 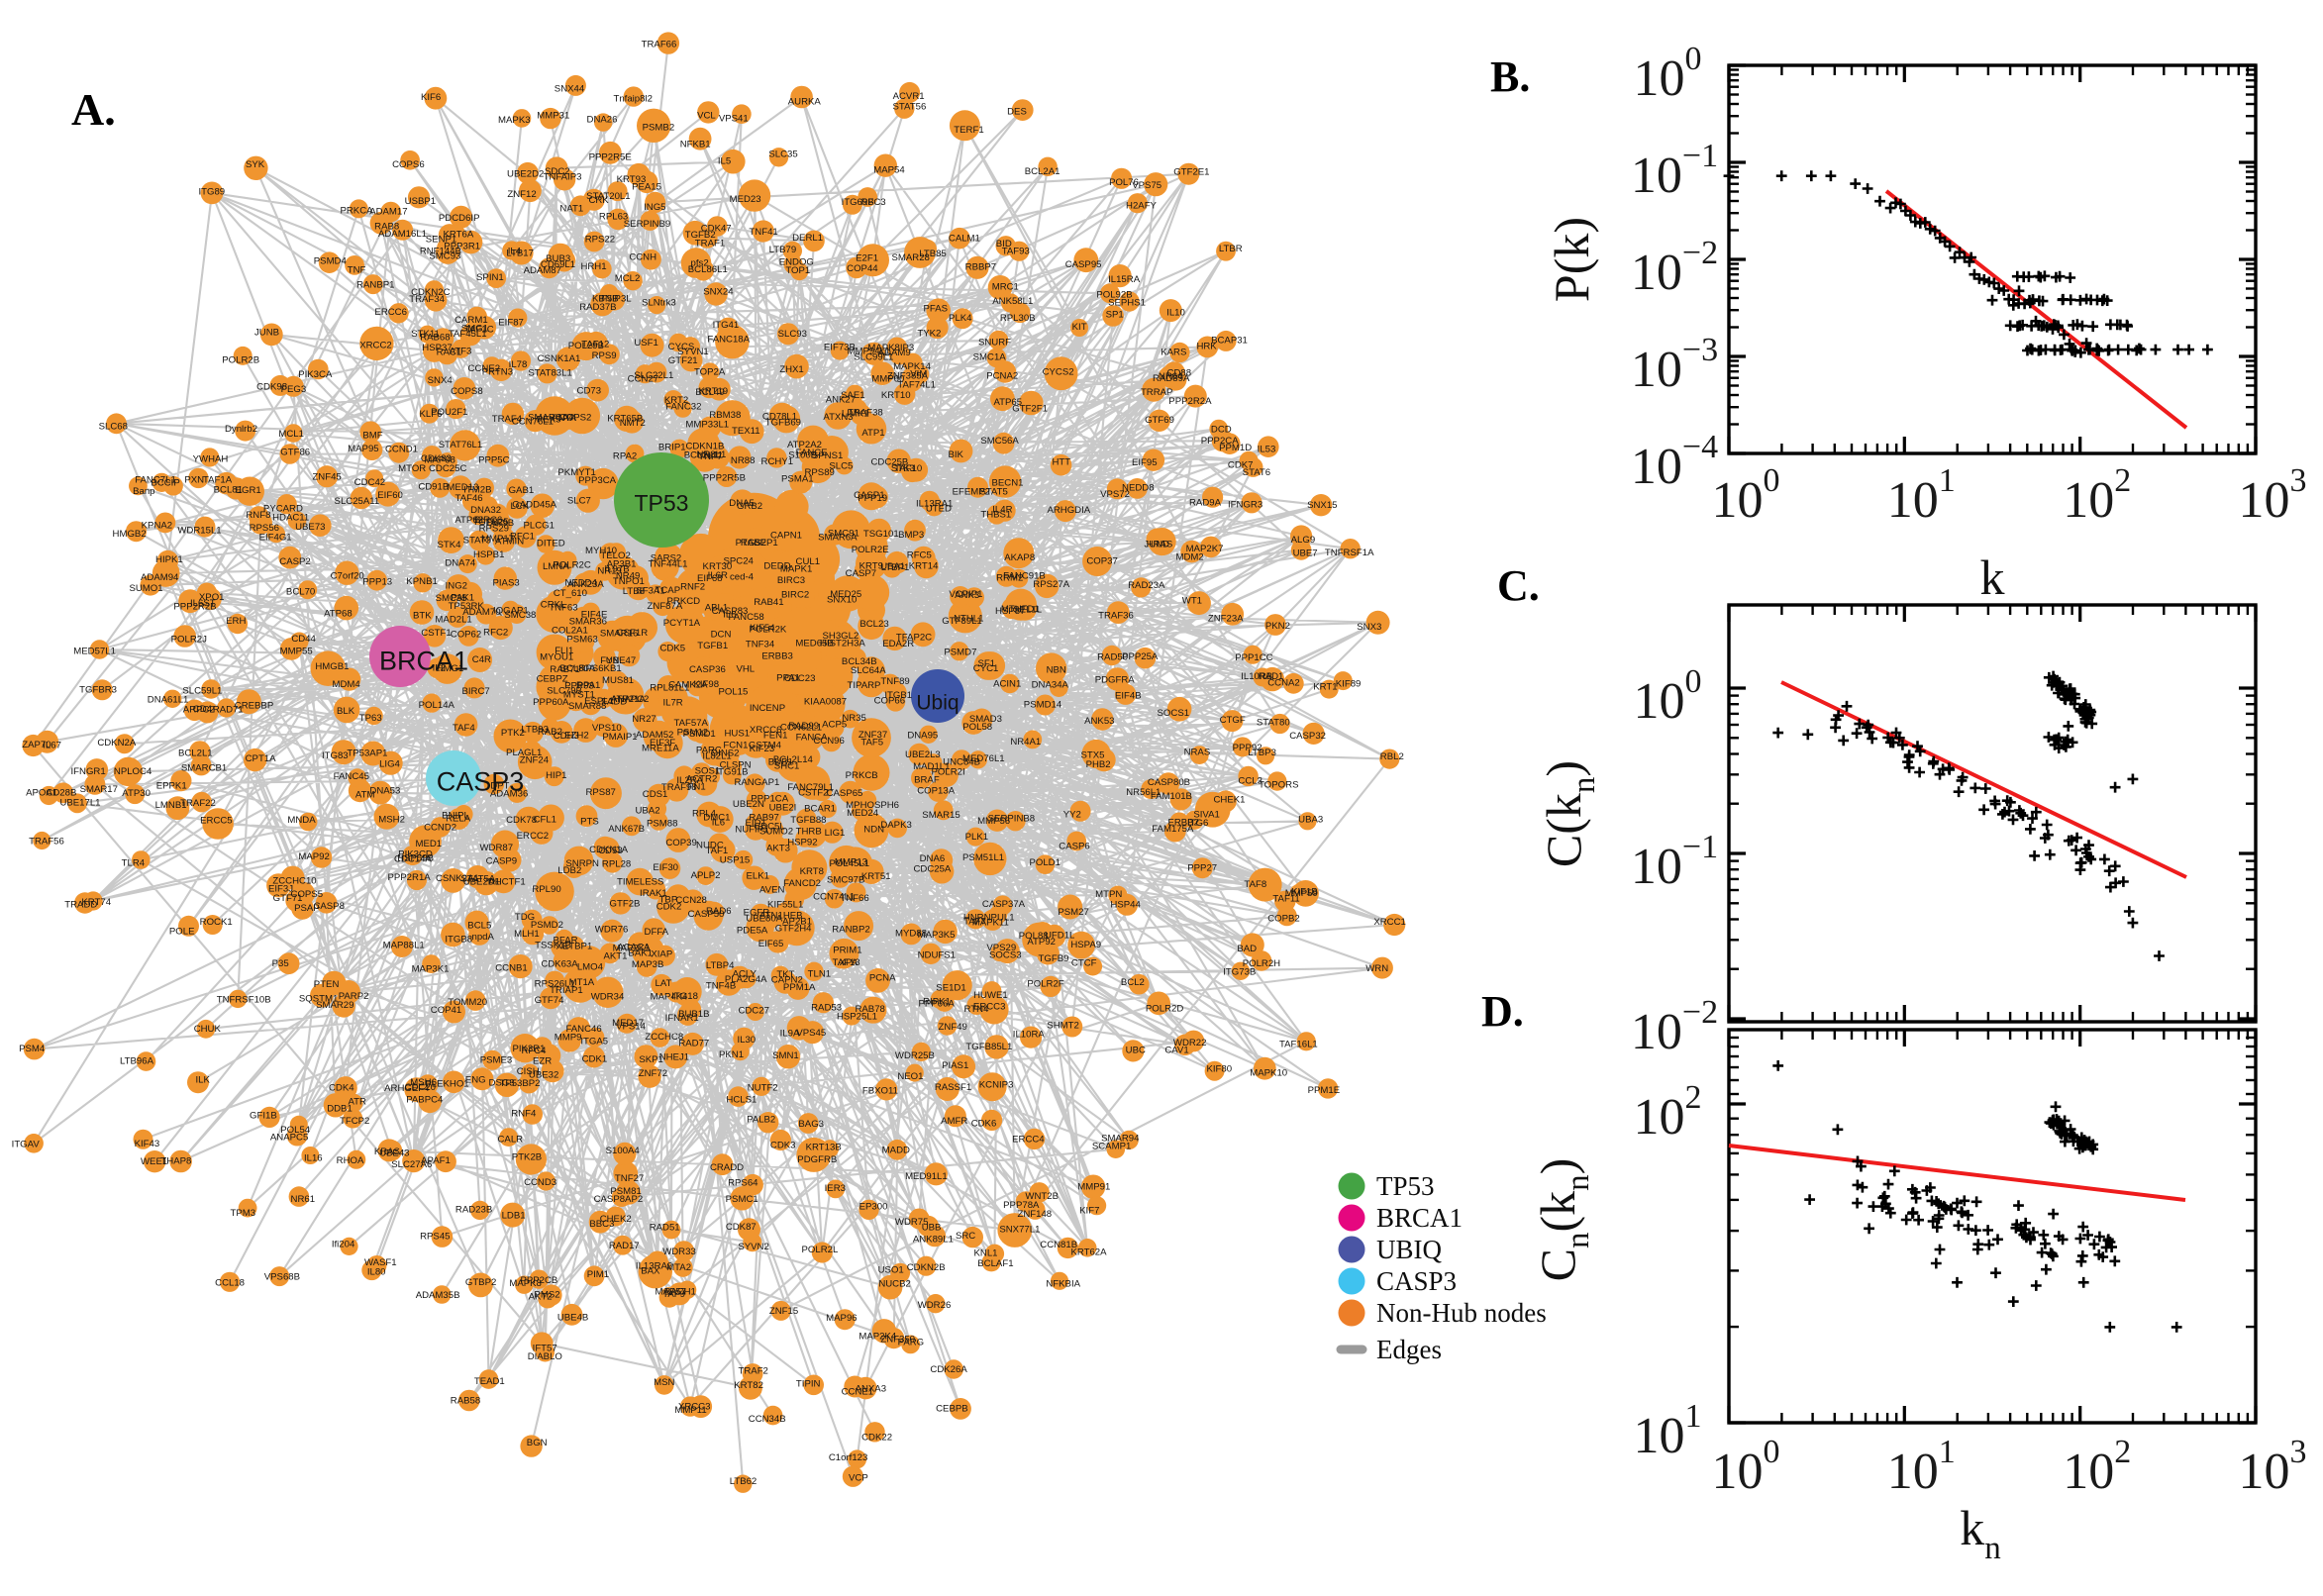 I want to click on svg-text: ZNF87A, so click(x=666, y=606).